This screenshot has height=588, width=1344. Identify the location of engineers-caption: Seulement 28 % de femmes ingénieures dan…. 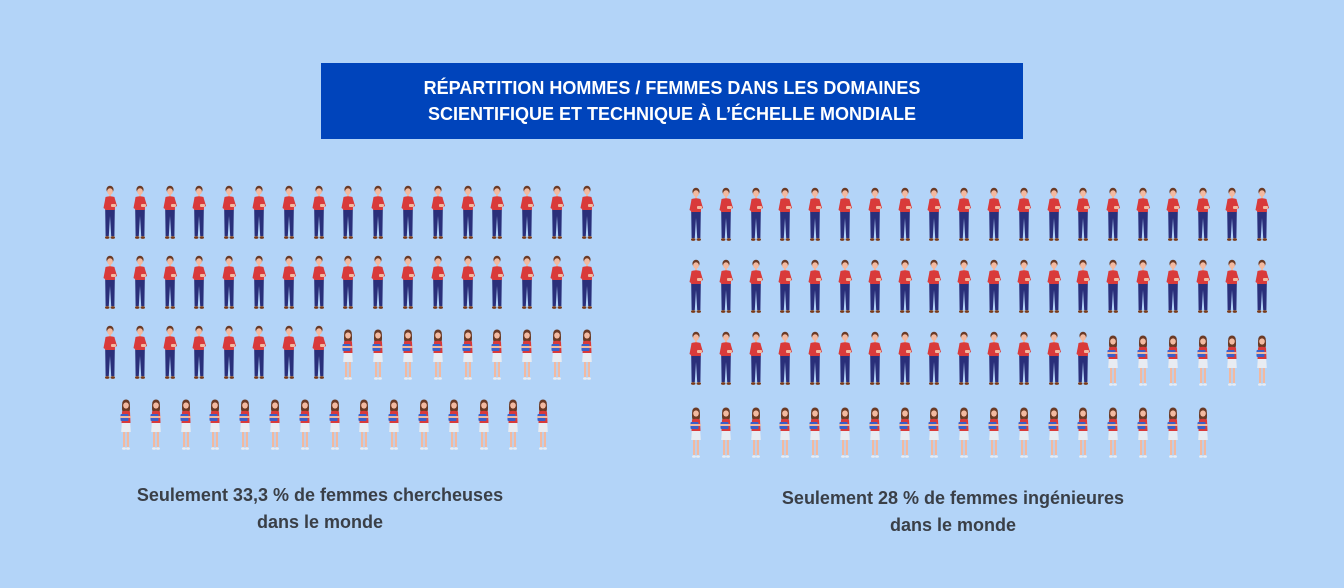
(953, 512).